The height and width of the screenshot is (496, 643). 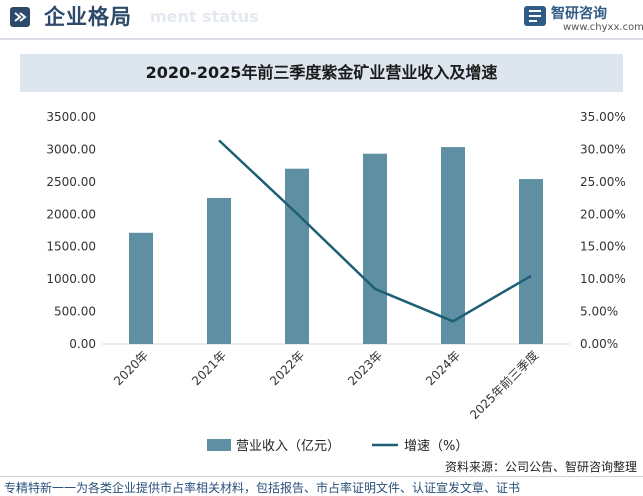 What do you see at coordinates (599, 344) in the screenshot?
I see `y-right-tick-label: 0.00%` at bounding box center [599, 344].